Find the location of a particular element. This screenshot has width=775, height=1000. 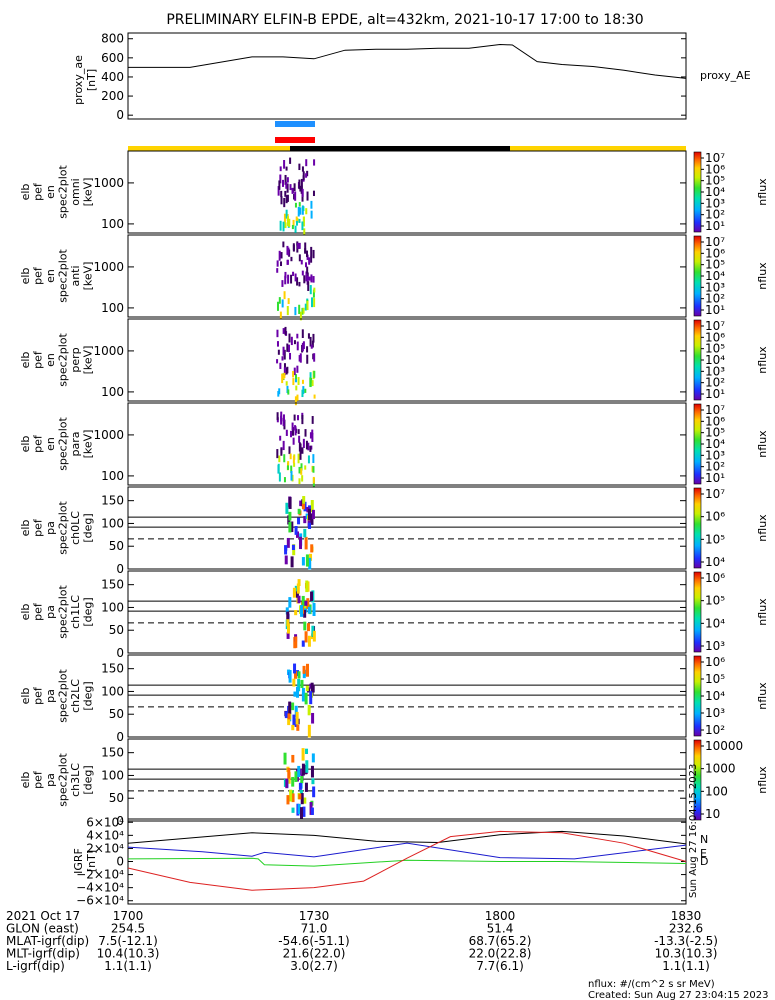

colorbar-label: 10² is located at coordinates (715, 730).